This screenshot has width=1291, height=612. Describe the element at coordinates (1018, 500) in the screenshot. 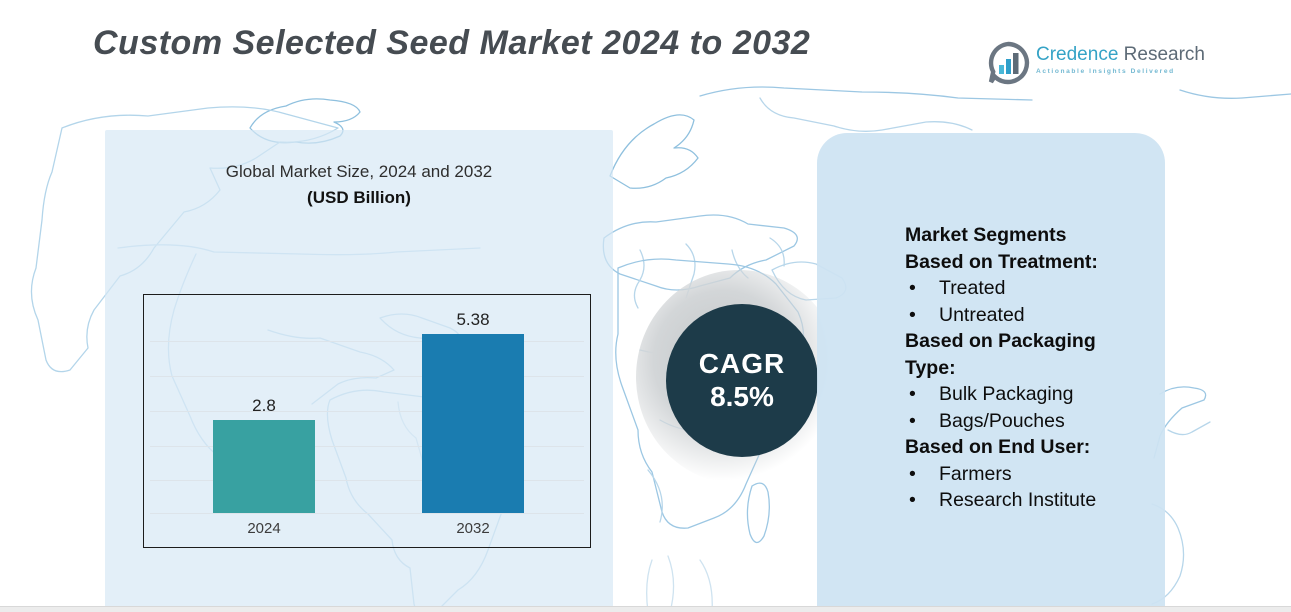

I see `segment-item-label: Research Institute` at that location.